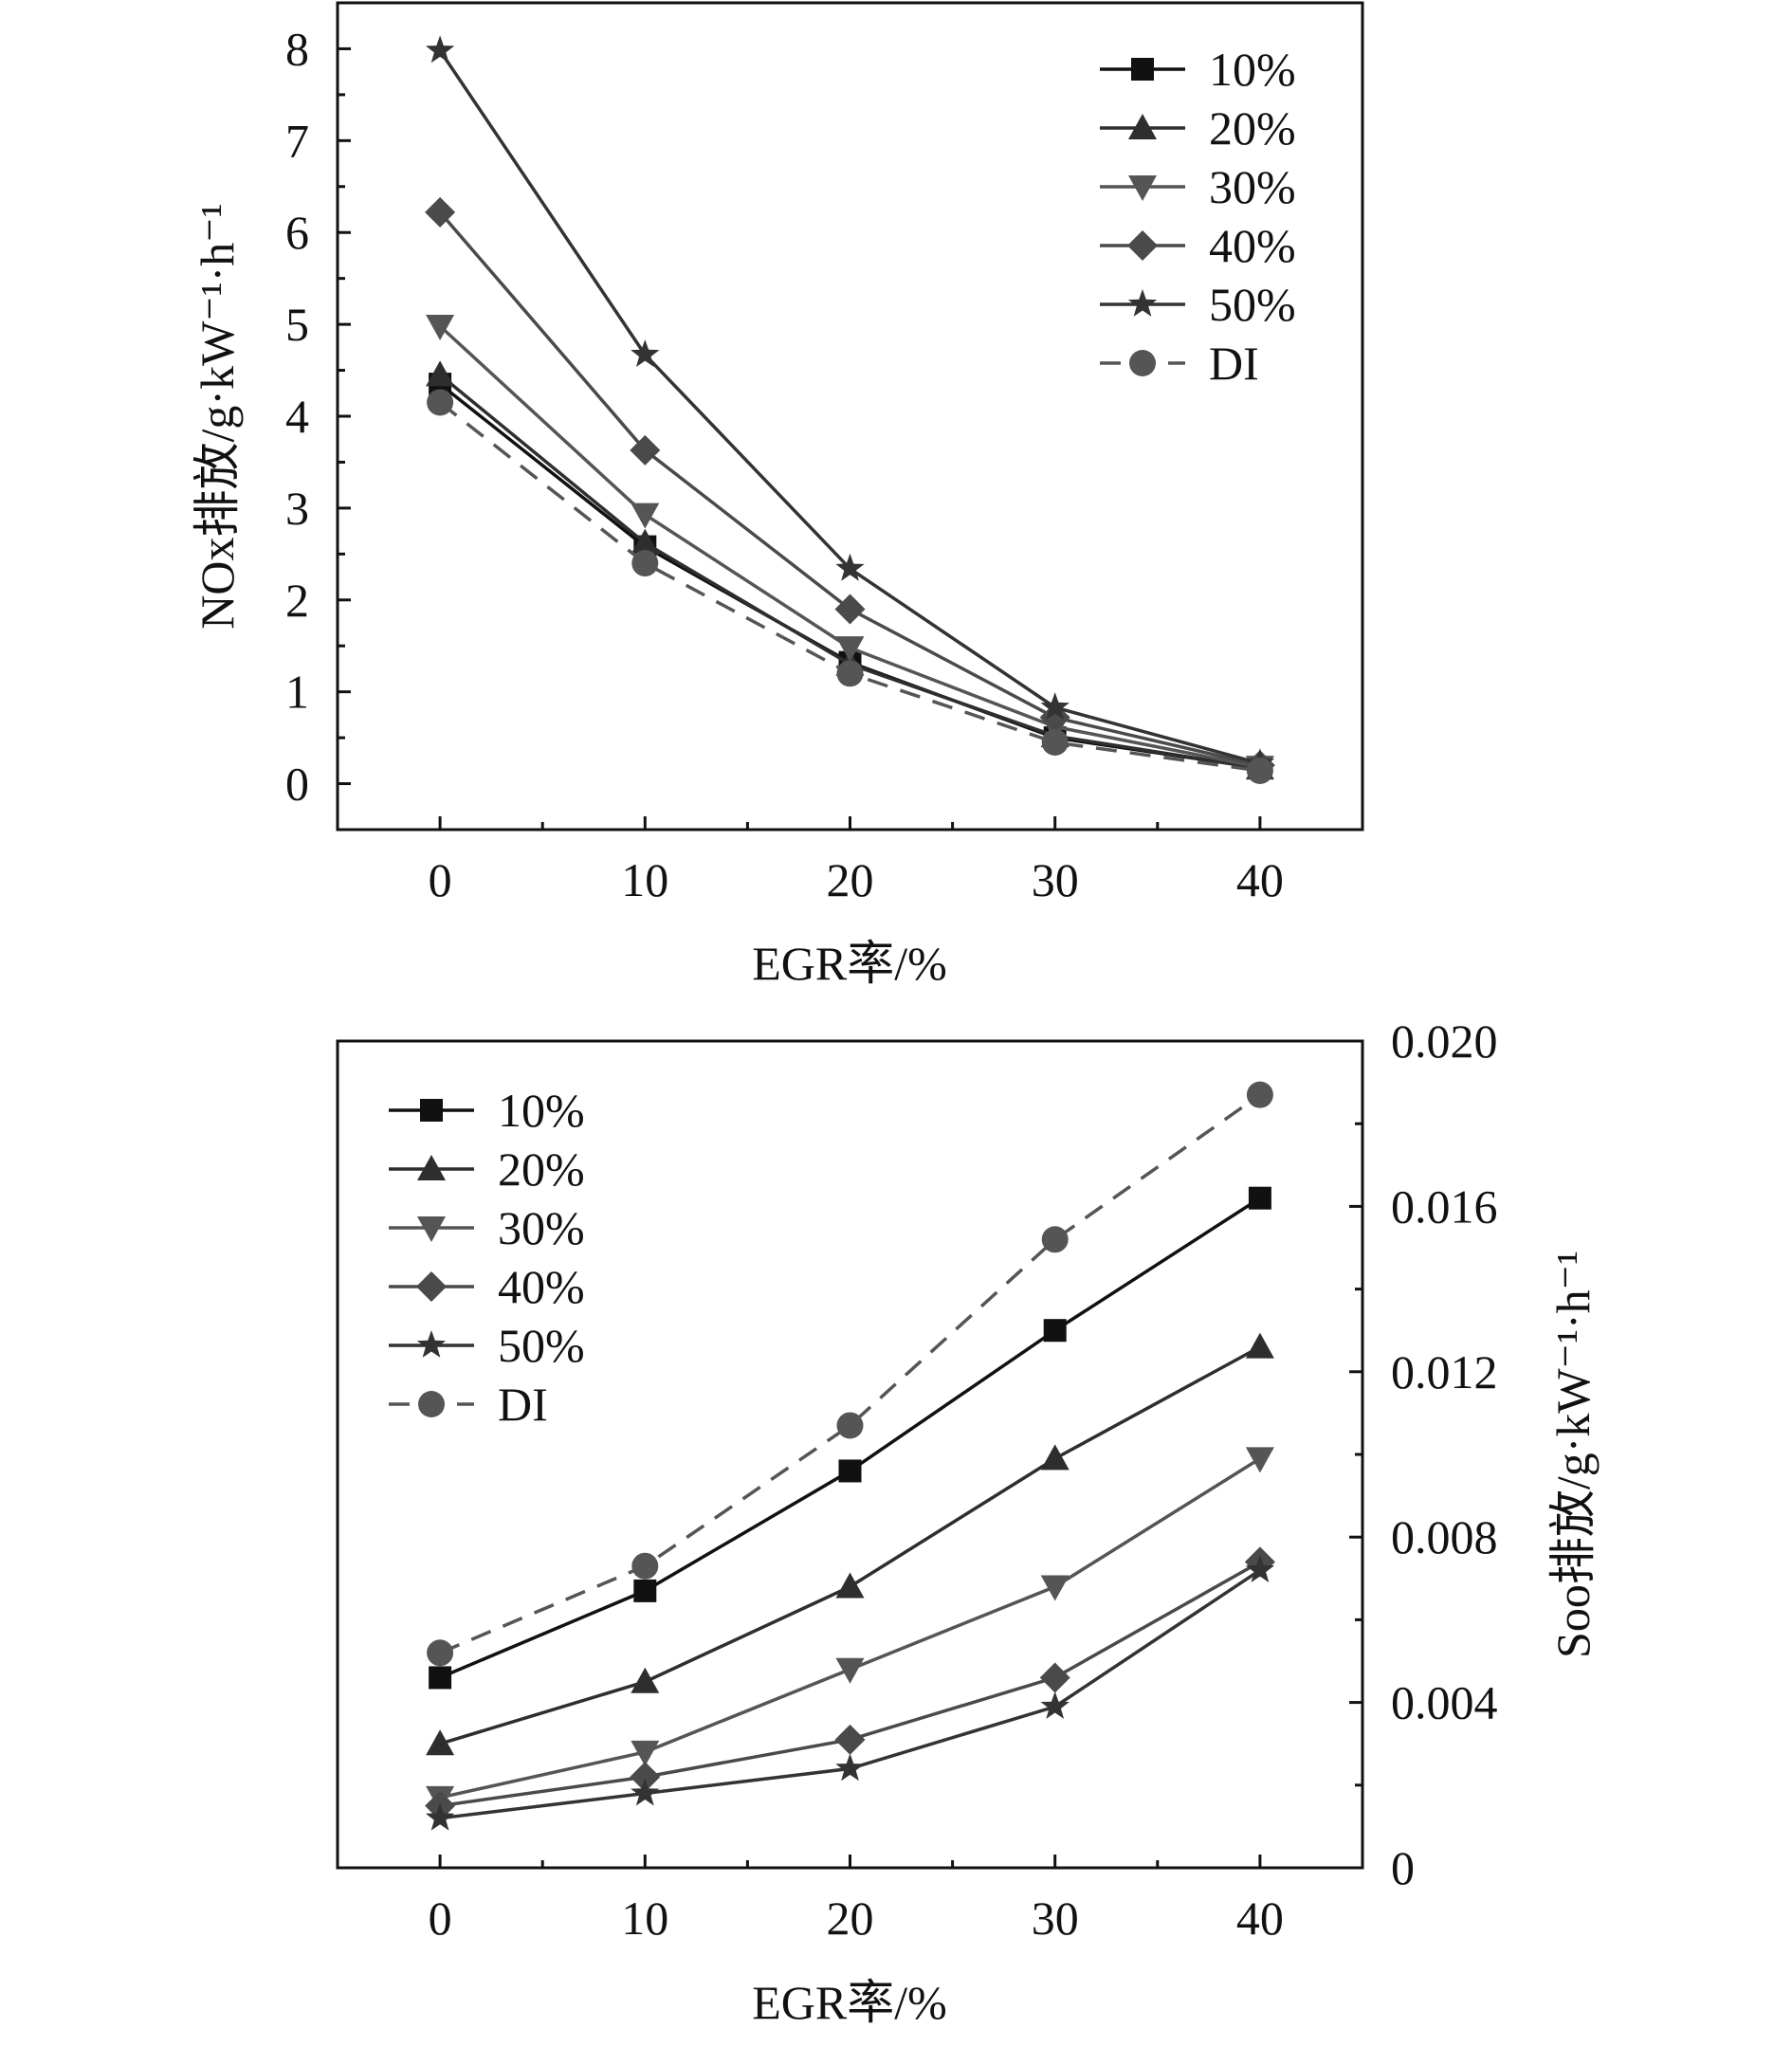  I want to click on soot-legend-item: 30%, so click(487, 1227).